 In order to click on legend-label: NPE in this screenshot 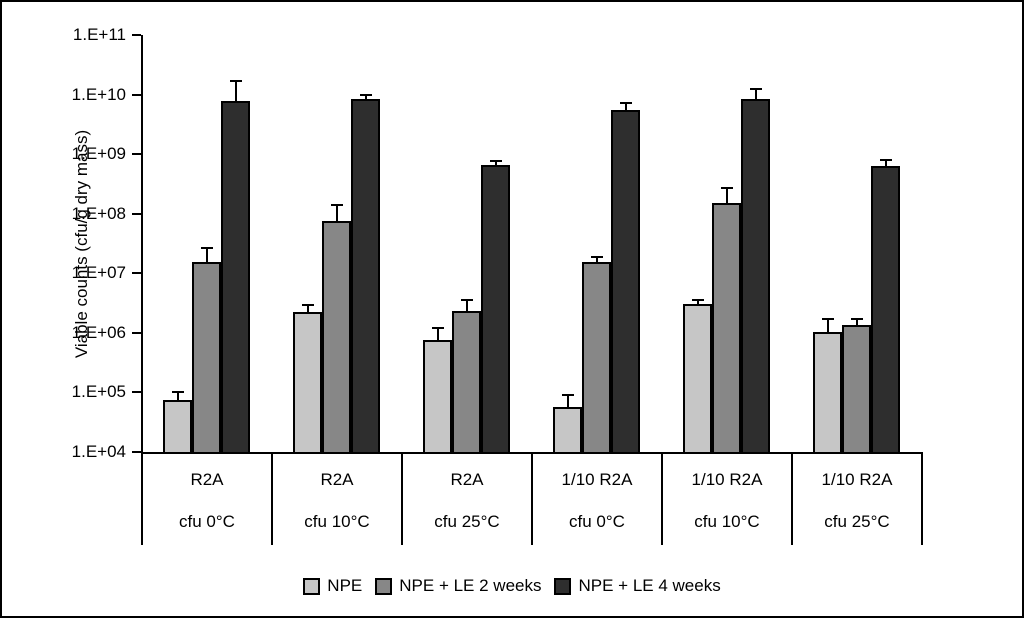, I will do `click(345, 585)`.